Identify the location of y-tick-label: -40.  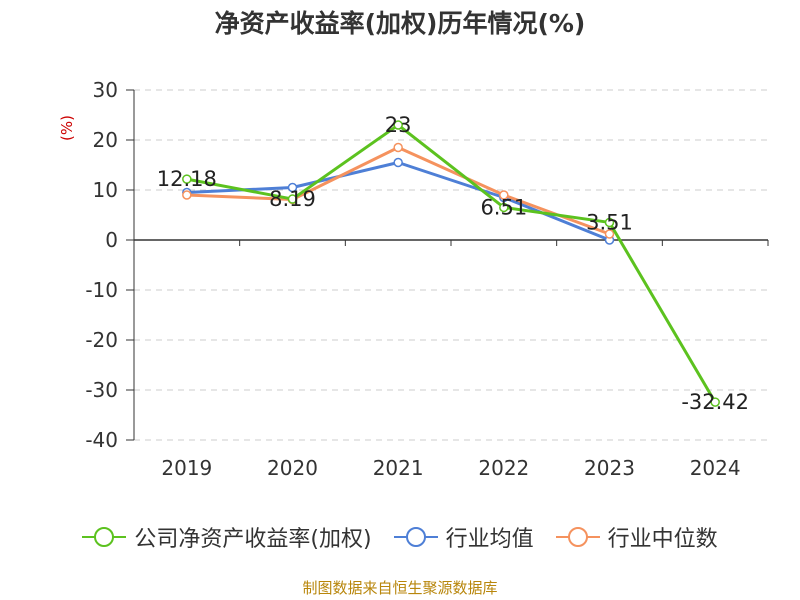
(101, 440).